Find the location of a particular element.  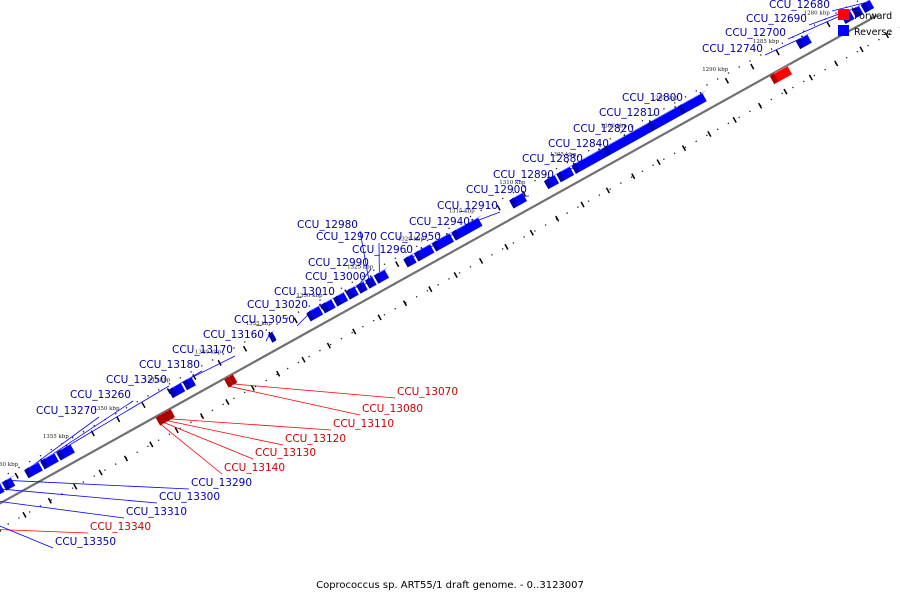

kbp-label: 1305 kbp is located at coordinates (563, 155).